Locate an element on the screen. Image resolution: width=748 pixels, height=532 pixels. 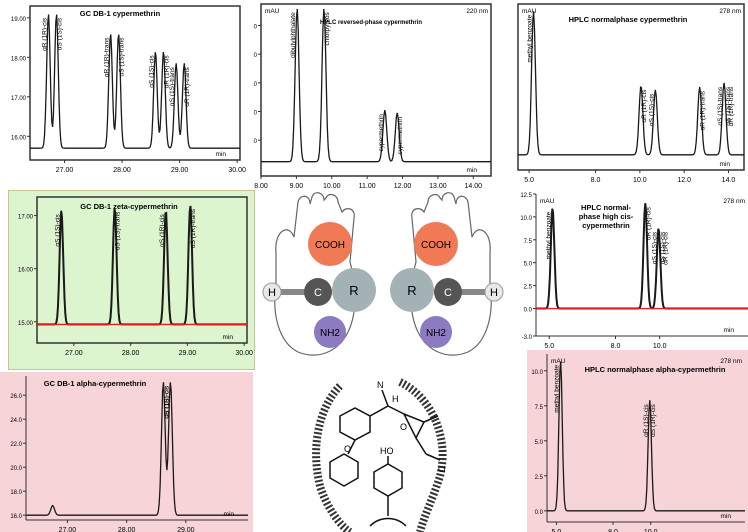
x-tick-label: 12.0 is located at coordinates (684, 180).